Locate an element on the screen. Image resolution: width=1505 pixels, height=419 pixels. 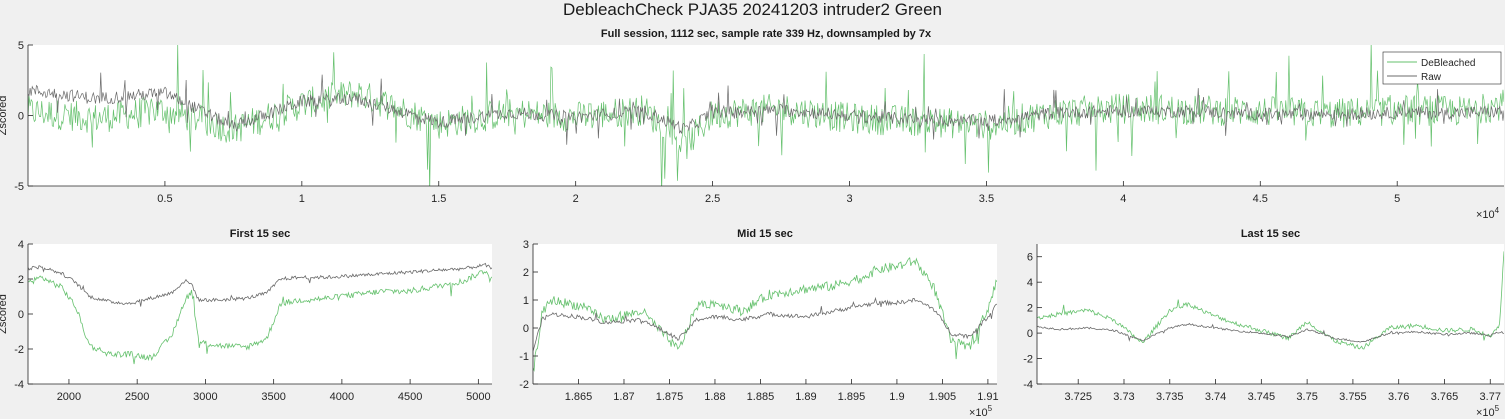
x-tick-label: 3.5 is located at coordinates (986, 199).